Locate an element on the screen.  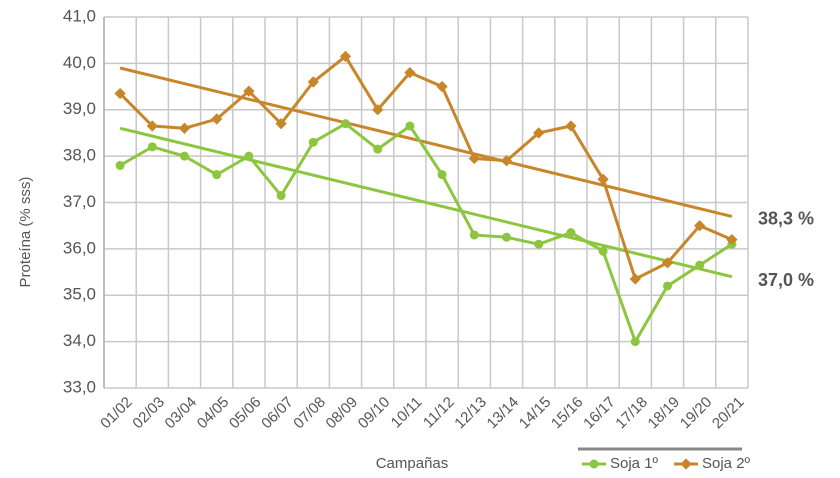
x-tick-label: 01/02 is located at coordinates (116, 413).